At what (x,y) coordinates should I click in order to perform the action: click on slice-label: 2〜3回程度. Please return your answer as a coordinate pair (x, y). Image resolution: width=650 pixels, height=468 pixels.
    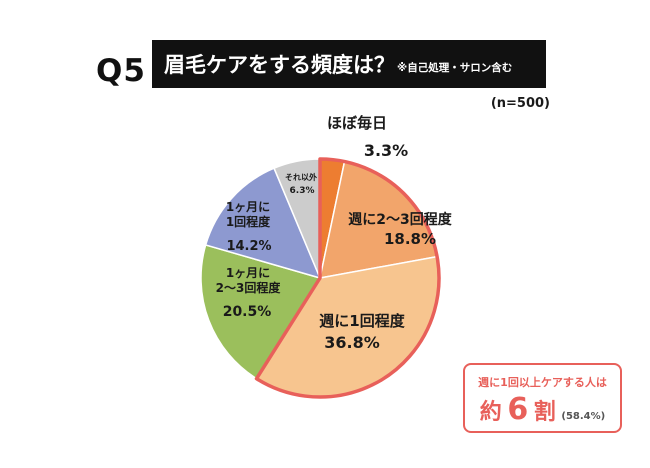
    Looking at the image, I should click on (249, 287).